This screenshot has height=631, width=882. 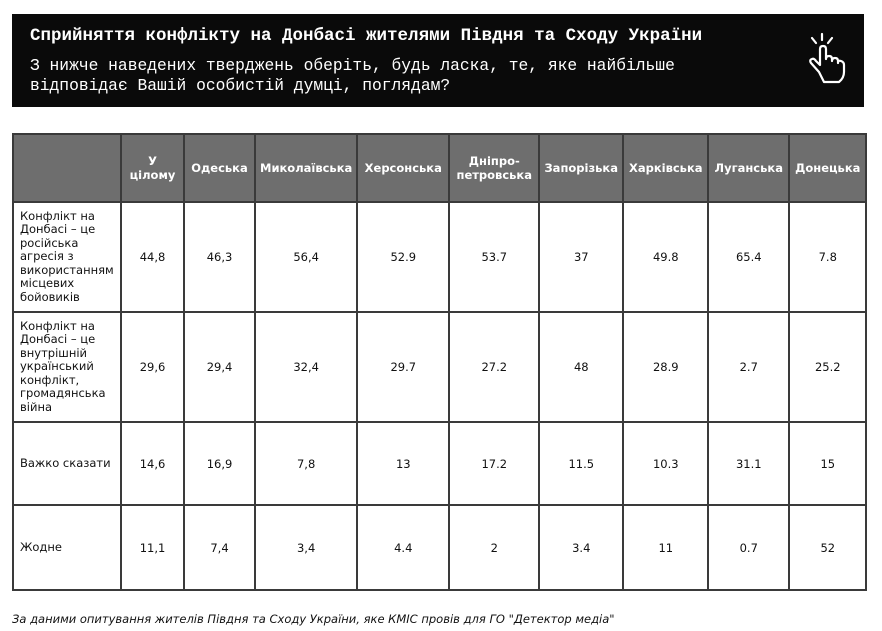 What do you see at coordinates (494, 547) in the screenshot?
I see `cell-value: 2` at bounding box center [494, 547].